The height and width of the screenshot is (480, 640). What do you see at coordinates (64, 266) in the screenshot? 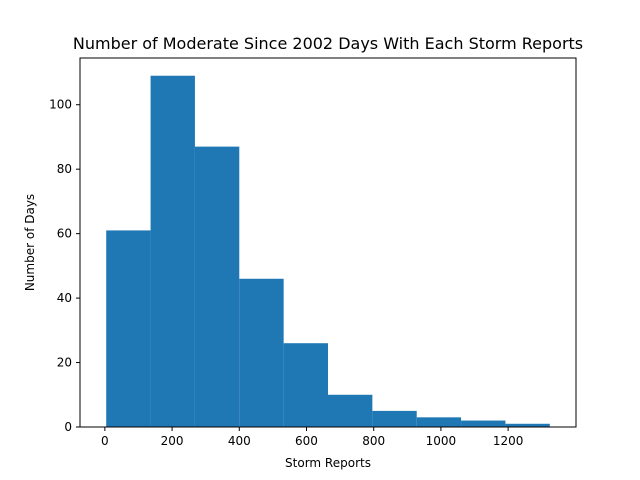
I see `y-axis-ticks: 0 20 40 60 80 100` at bounding box center [64, 266].